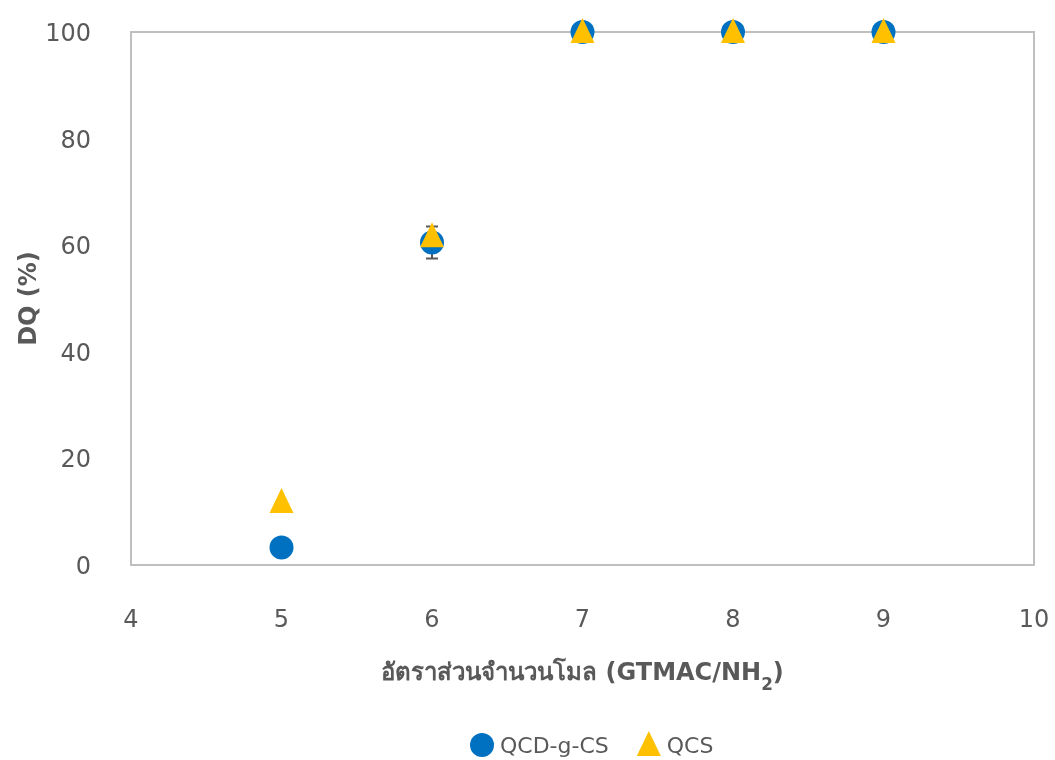 This screenshot has width=1055, height=760. What do you see at coordinates (83, 566) in the screenshot?
I see `y-tick-label: 0` at bounding box center [83, 566].